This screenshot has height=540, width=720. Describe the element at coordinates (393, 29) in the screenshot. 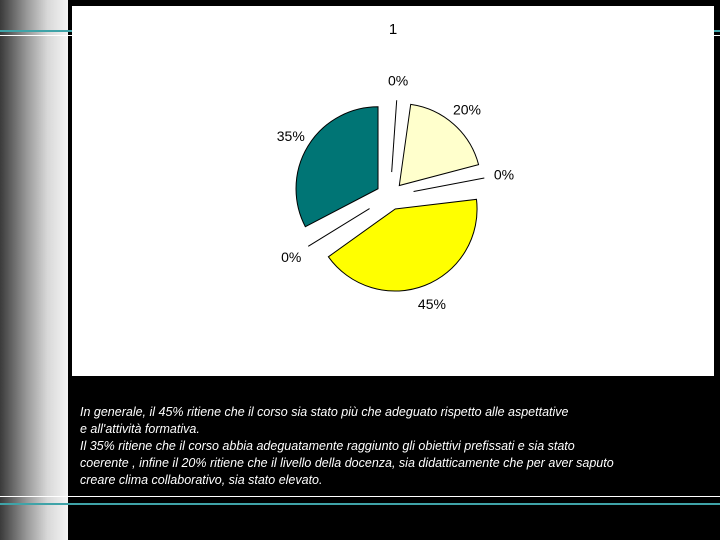

I see `chart-title: 1` at that location.